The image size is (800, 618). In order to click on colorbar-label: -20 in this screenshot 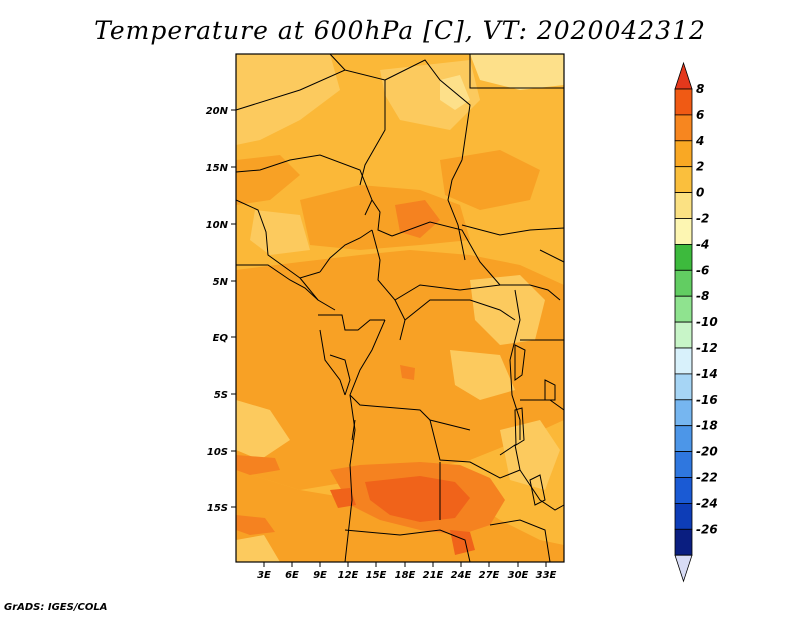, I will do `click(707, 452)`.